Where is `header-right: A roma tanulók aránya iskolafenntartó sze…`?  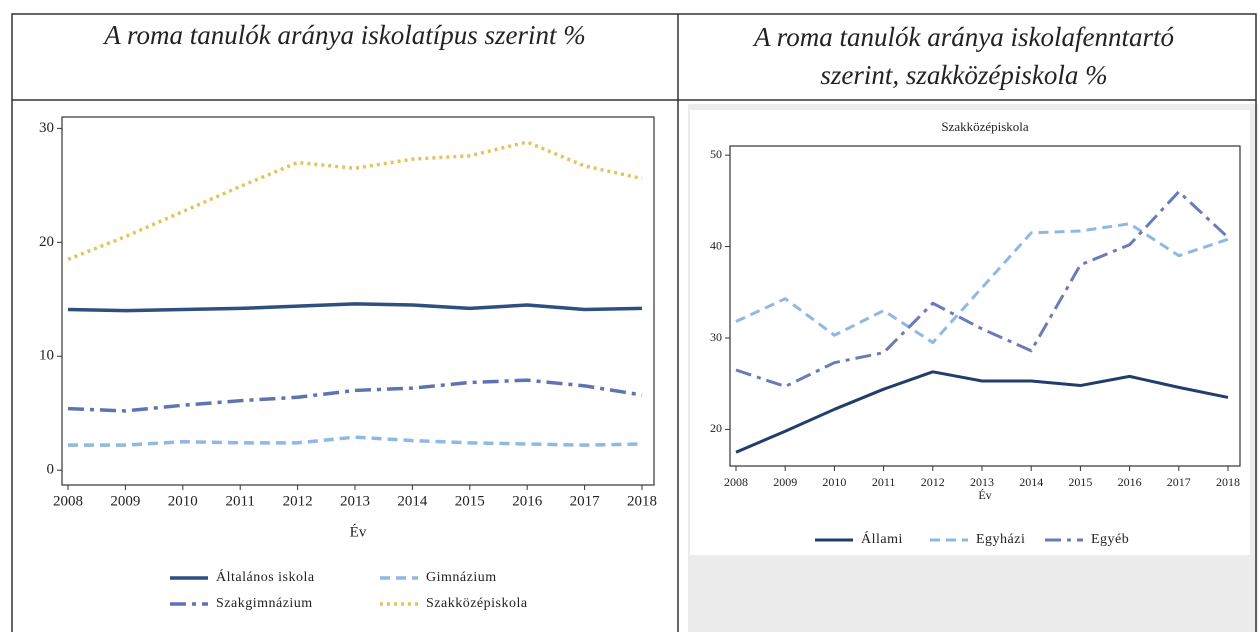 header-right: A roma tanulók aránya iskolafenntartó sze… is located at coordinates (963, 56).